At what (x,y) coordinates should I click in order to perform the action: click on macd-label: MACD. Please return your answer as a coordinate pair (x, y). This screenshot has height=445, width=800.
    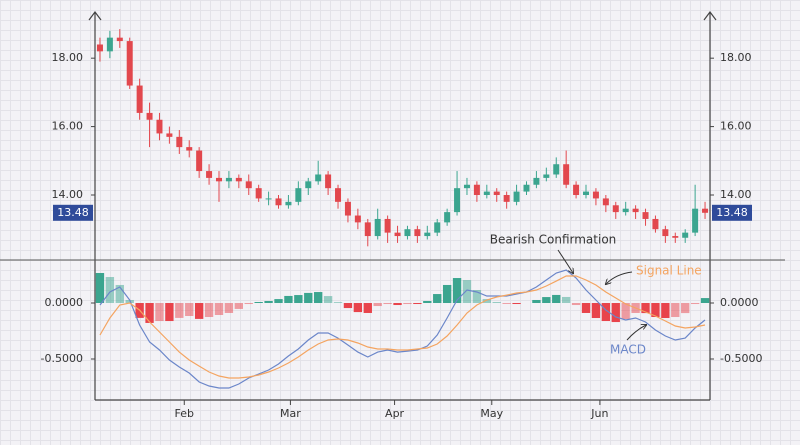
    Looking at the image, I should click on (628, 350).